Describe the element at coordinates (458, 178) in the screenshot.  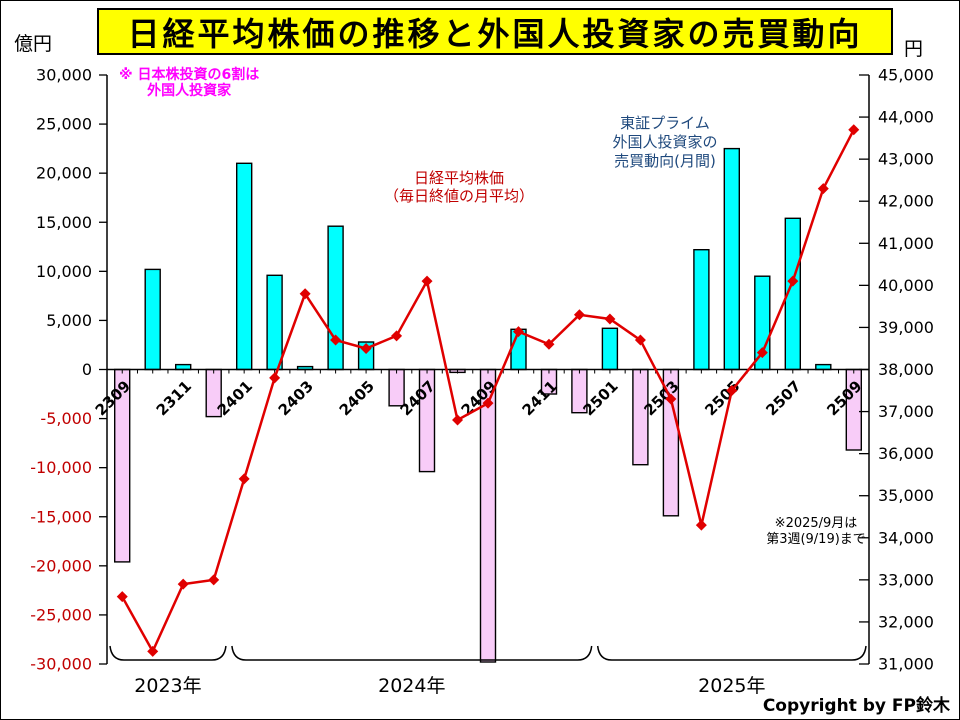
I see `annotation-nikkei-line1: 日経平均株価` at that location.